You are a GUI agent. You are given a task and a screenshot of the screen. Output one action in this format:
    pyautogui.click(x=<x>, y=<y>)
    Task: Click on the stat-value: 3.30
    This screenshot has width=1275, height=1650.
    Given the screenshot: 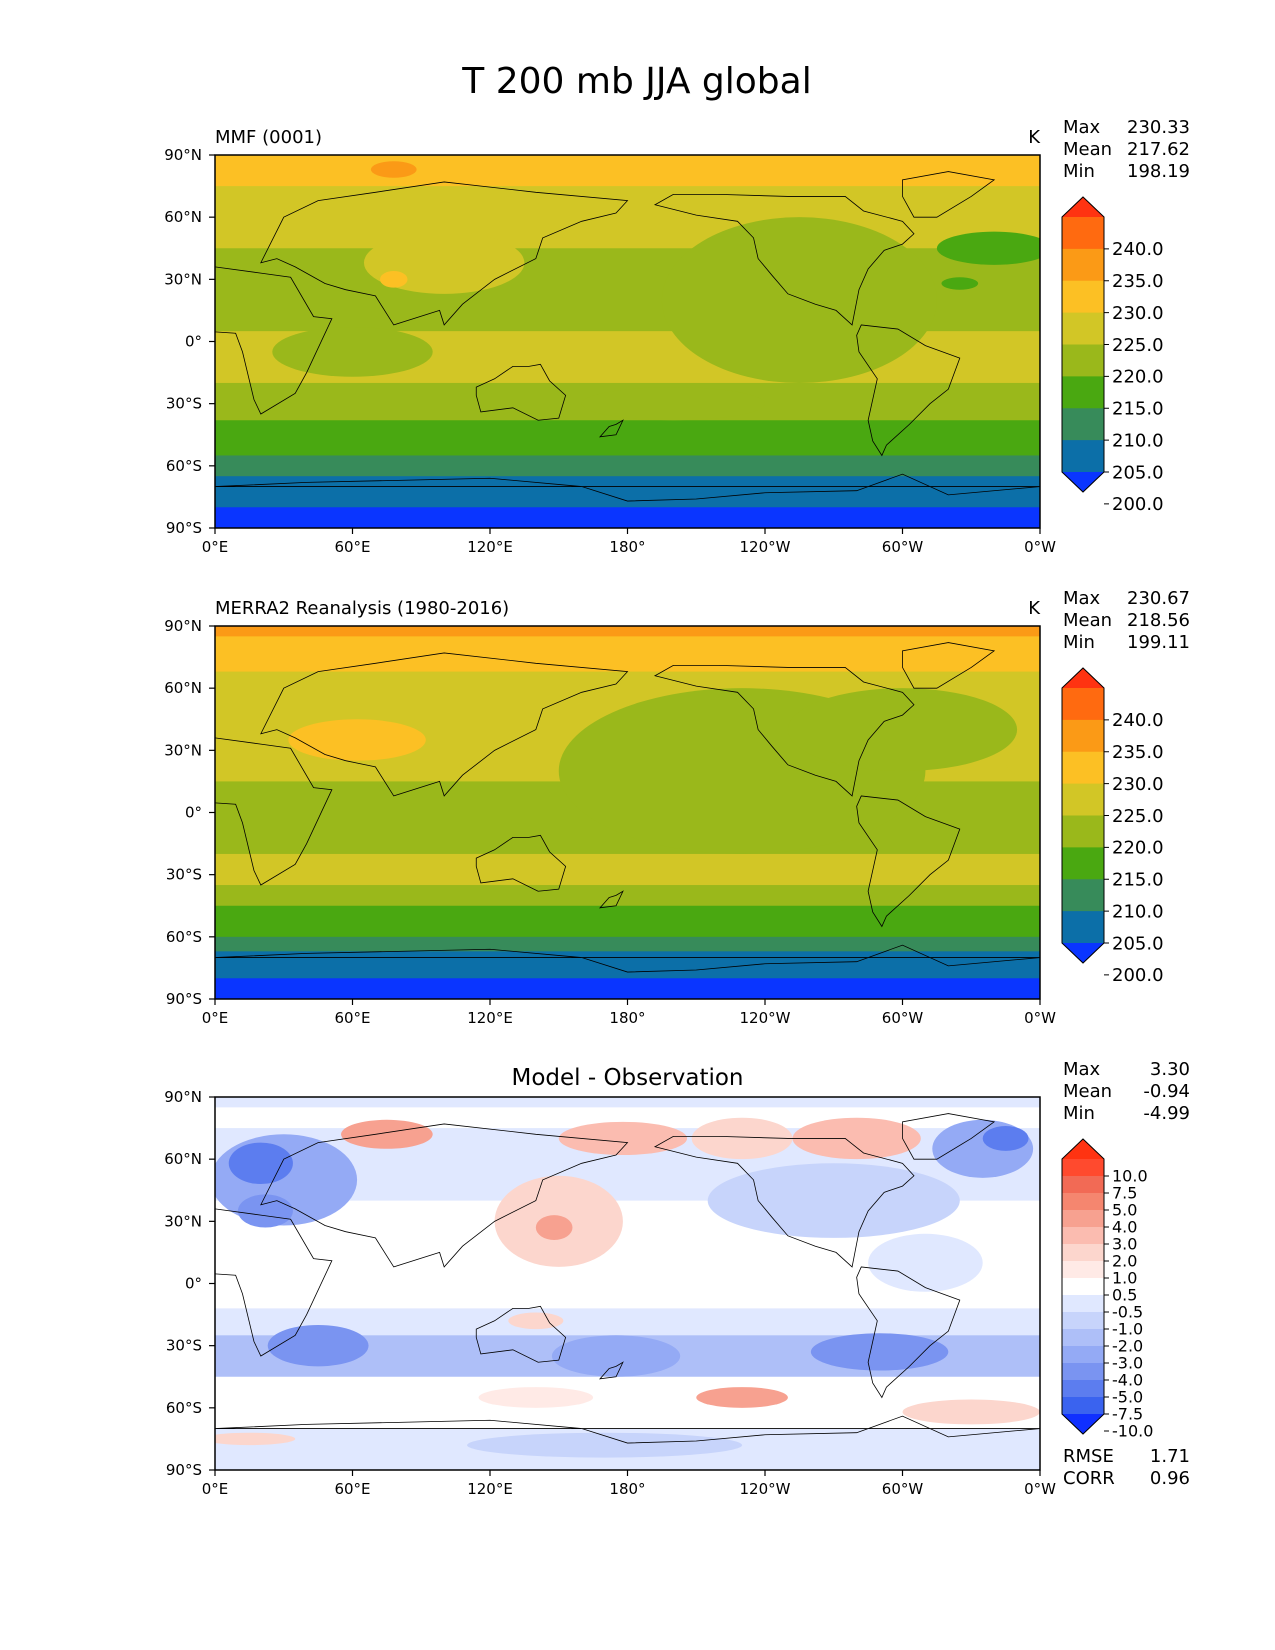 What is the action you would take?
    pyautogui.click(x=1170, y=1069)
    